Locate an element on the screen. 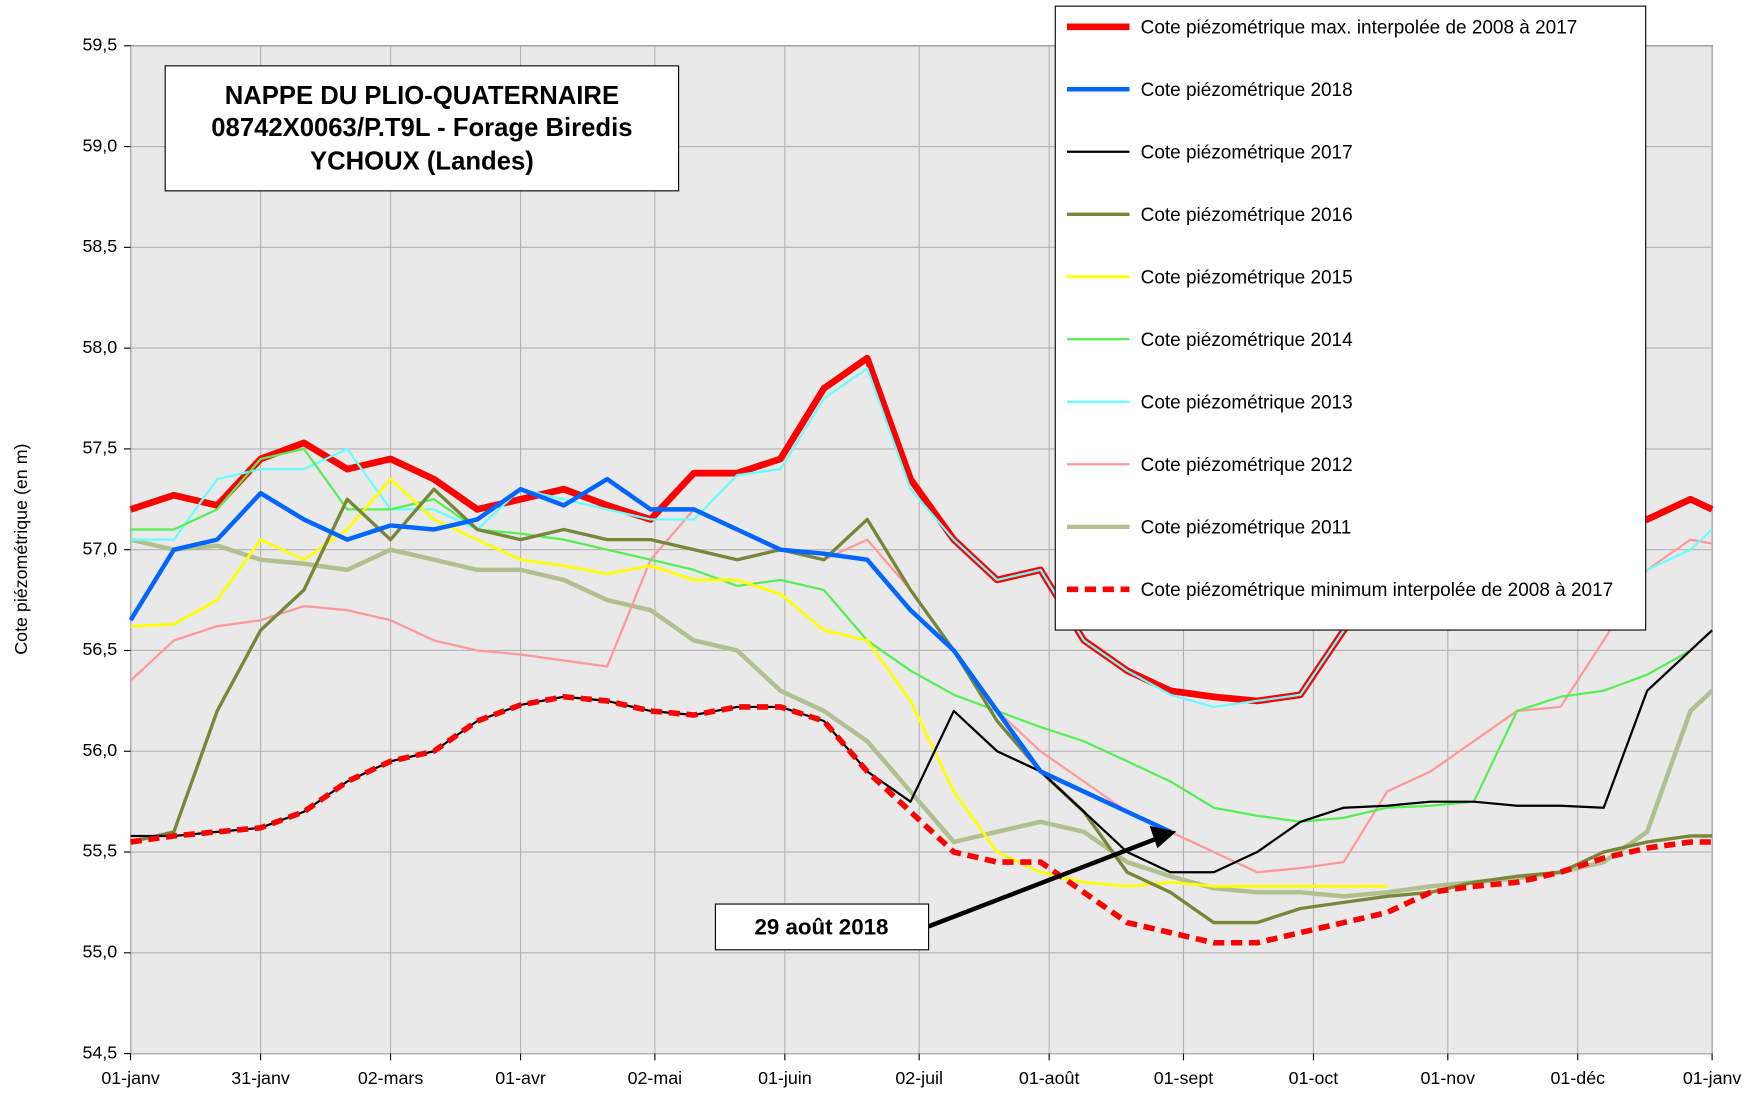 Image resolution: width=1750 pixels, height=1096 pixels. y-tick-label: 54,5 is located at coordinates (99, 1052).